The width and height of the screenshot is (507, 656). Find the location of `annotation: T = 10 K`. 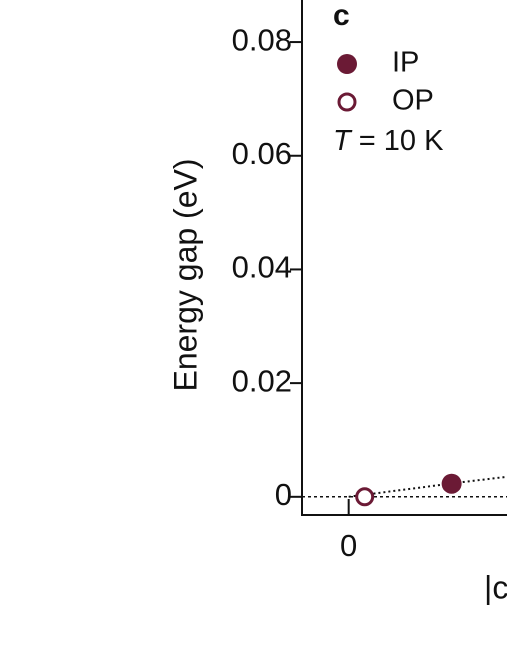

annotation: T = 10 K is located at coordinates (388, 141).